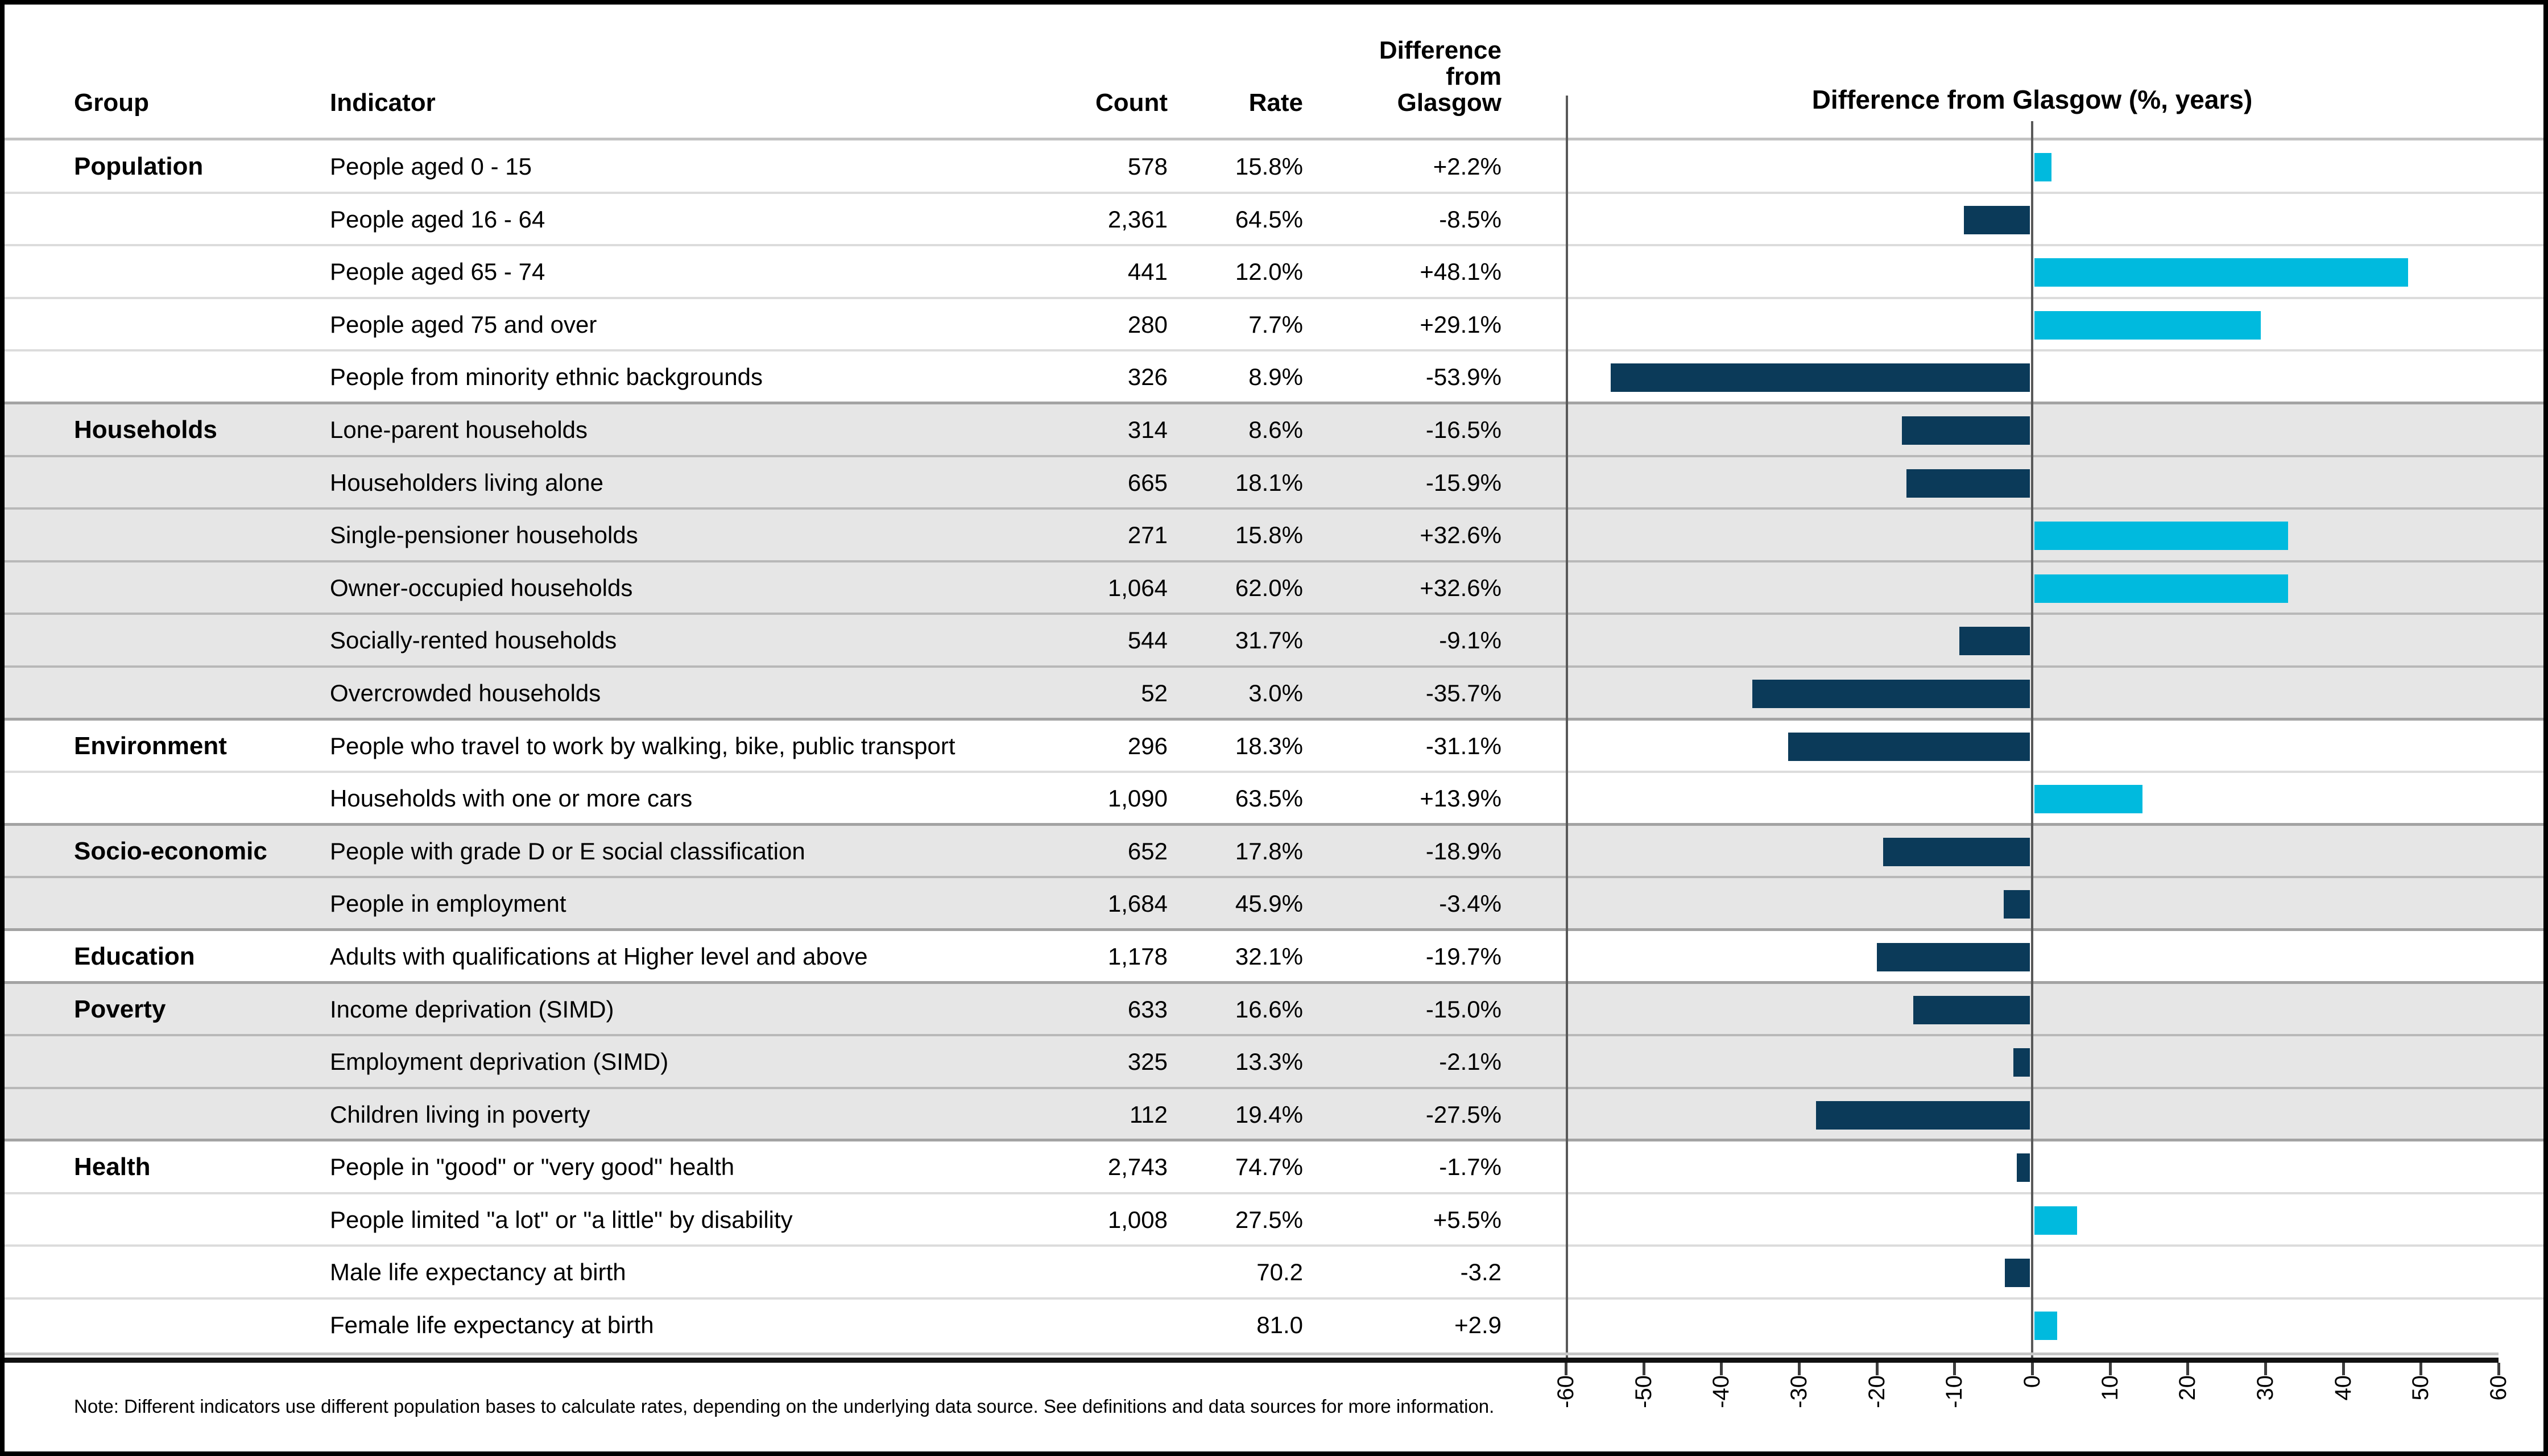 The image size is (2548, 1456). I want to click on count-value: 1,008, so click(1137, 1219).